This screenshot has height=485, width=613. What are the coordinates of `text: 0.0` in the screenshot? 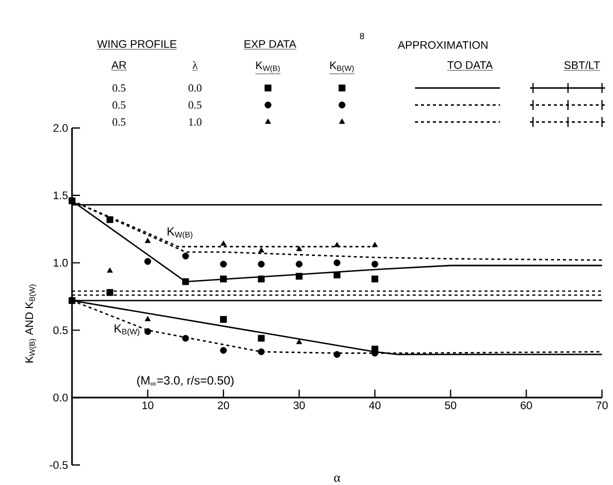 It's located at (195, 88).